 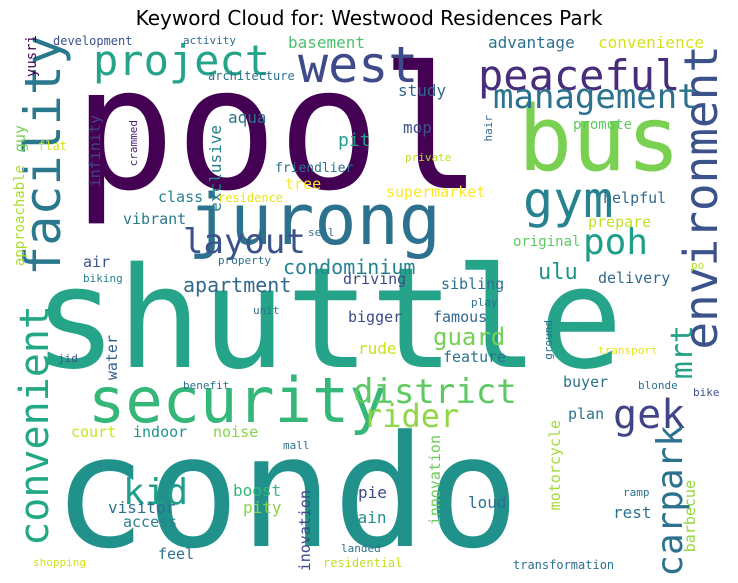 What do you see at coordinates (155, 219) in the screenshot?
I see `word-vibrant: vibrant` at bounding box center [155, 219].